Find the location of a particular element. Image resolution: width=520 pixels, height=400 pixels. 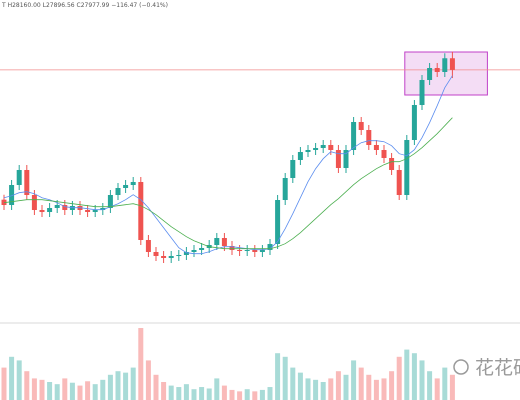

watermark: 花花研 is located at coordinates (497, 368).